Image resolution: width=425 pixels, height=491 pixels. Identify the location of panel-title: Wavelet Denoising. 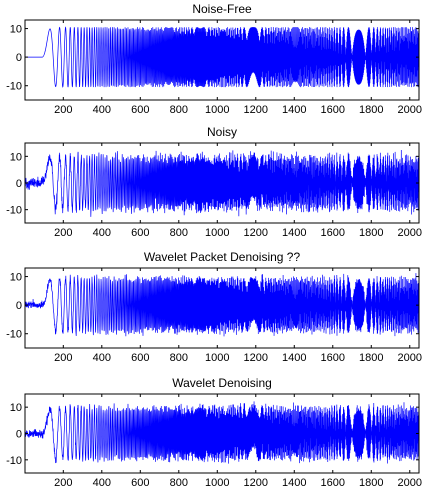
(222, 383).